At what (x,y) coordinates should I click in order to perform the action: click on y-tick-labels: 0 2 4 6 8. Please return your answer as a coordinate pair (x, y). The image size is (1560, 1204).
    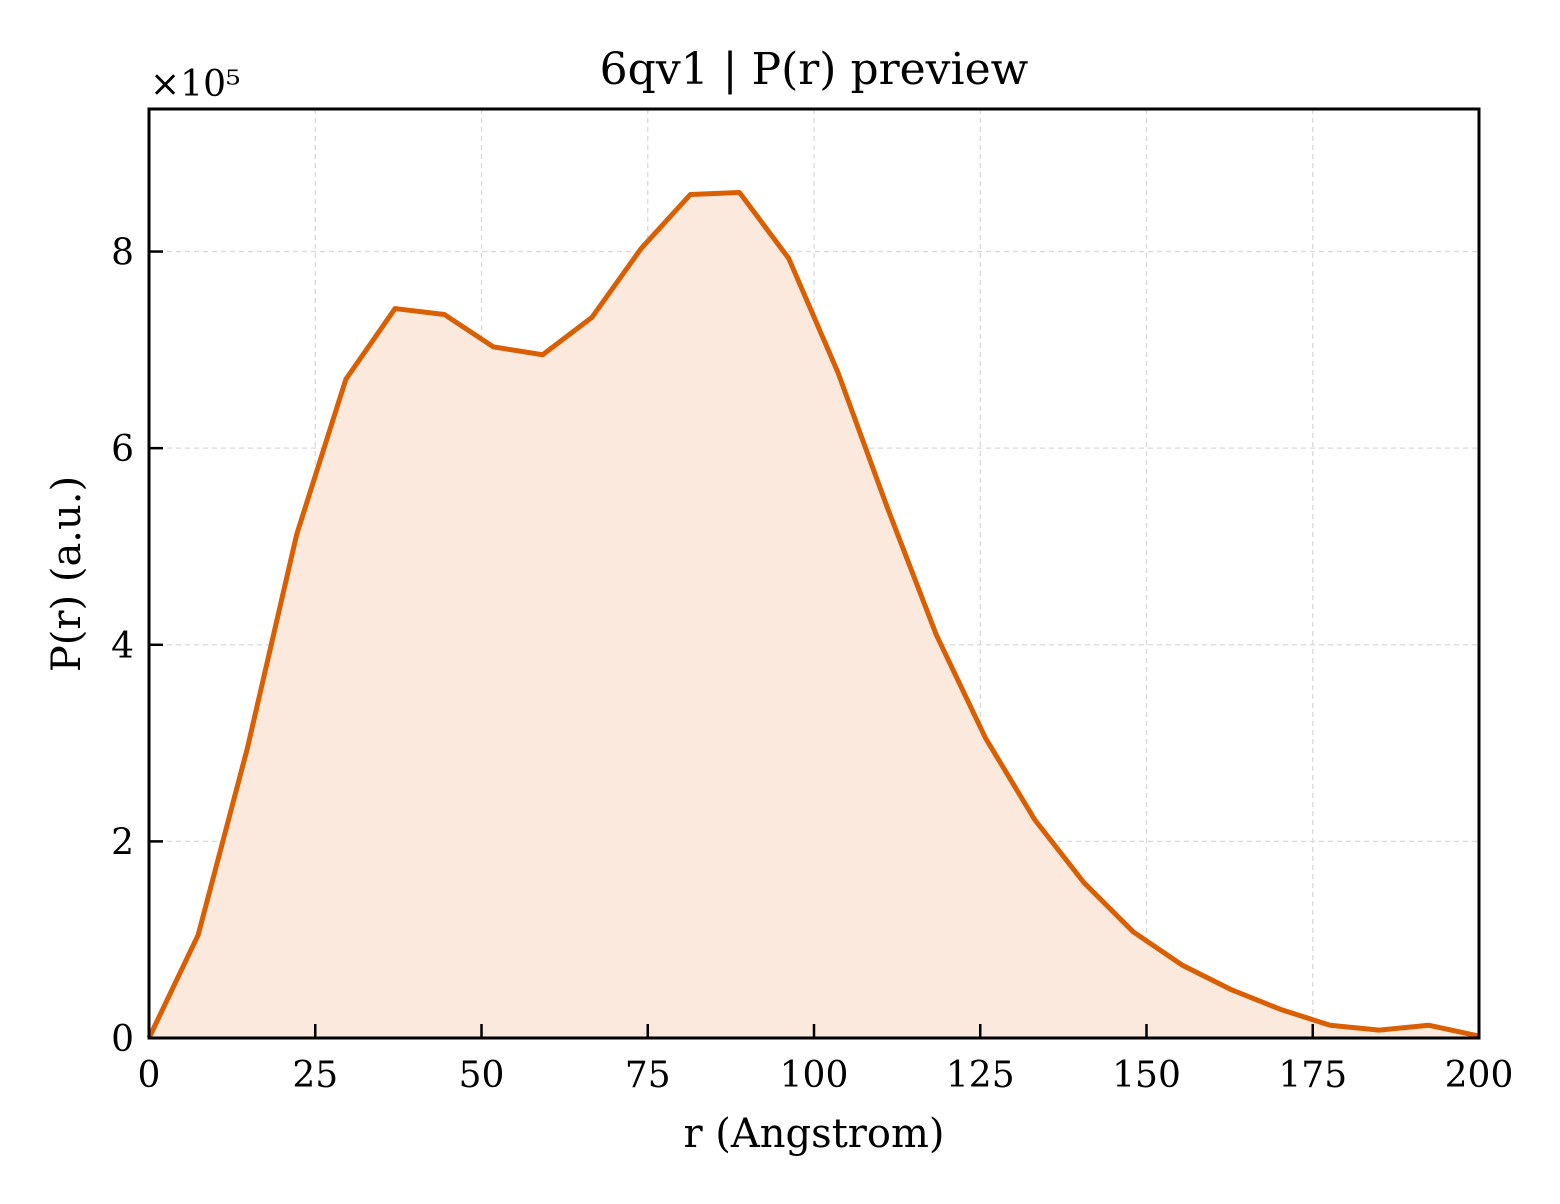
    Looking at the image, I should click on (122, 646).